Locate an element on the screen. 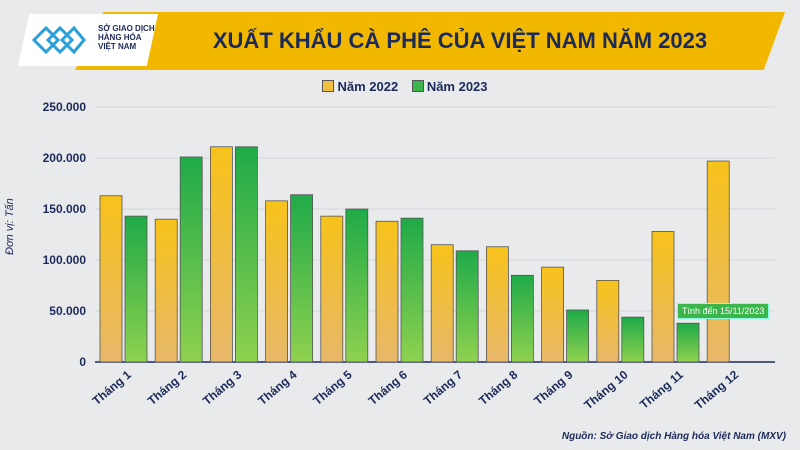 Image resolution: width=800 pixels, height=450 pixels. logo-line: SỞ GIAO DỊCH is located at coordinates (126, 28).